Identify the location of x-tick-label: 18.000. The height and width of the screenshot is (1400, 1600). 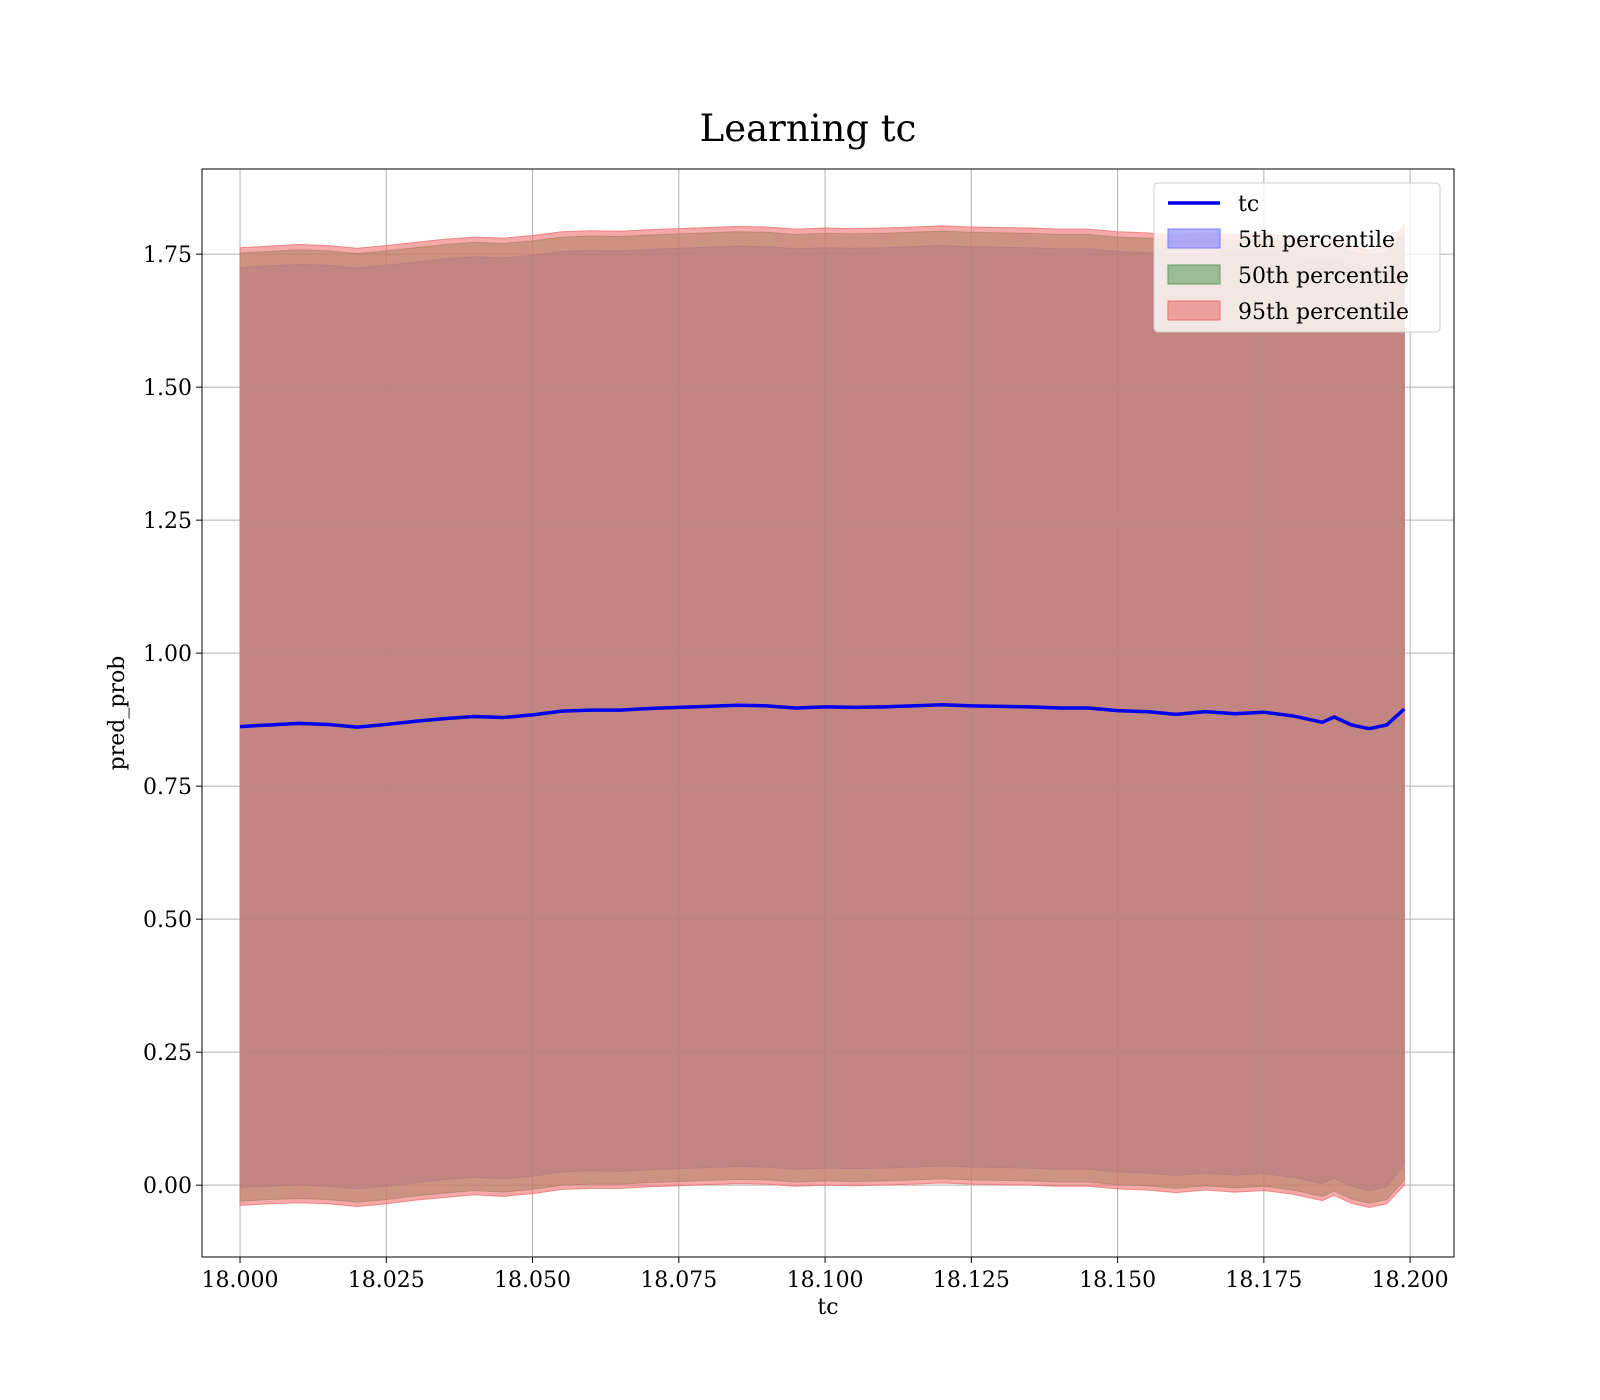
(240, 1280).